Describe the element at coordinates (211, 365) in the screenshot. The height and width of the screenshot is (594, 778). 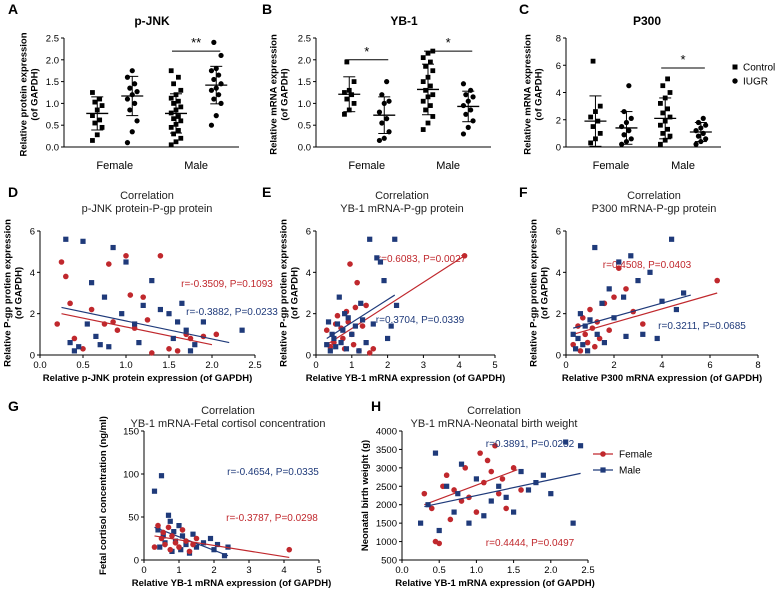
I see `x-tick-label: 2.0` at that location.